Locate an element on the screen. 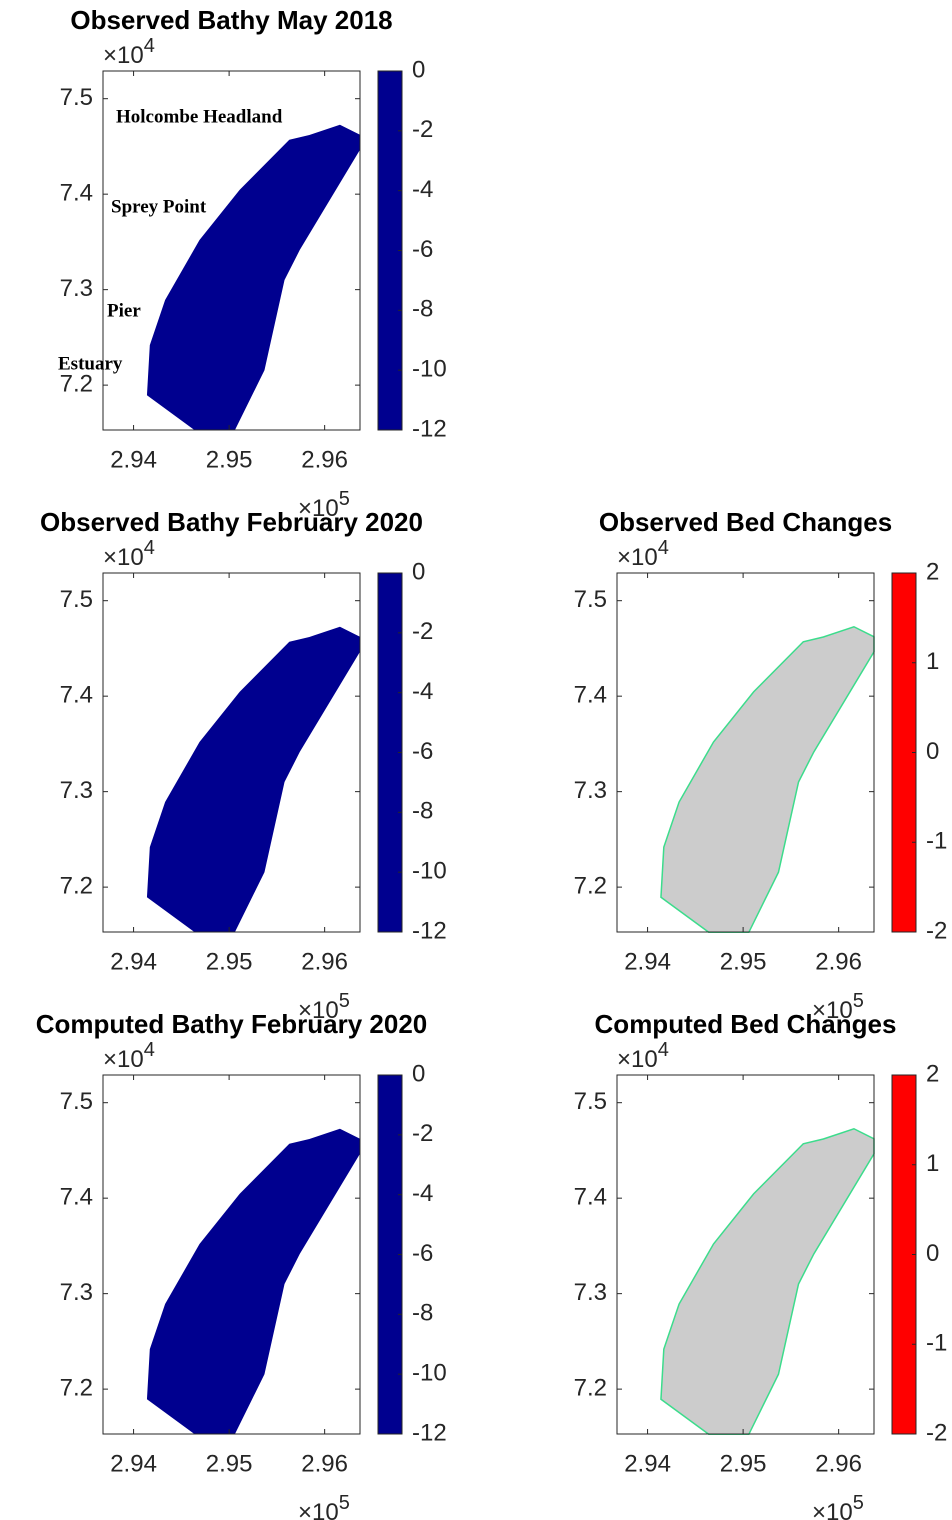 This screenshot has width=952, height=1520. annotation: Estuary is located at coordinates (90, 363).